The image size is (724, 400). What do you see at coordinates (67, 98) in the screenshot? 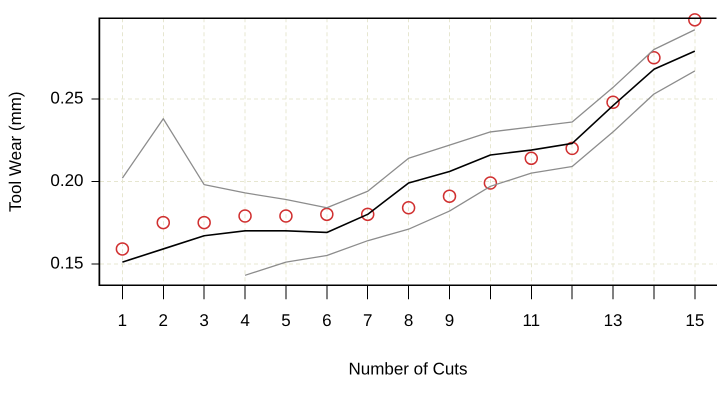
I see `y-tick-label: 0.25` at bounding box center [67, 98].